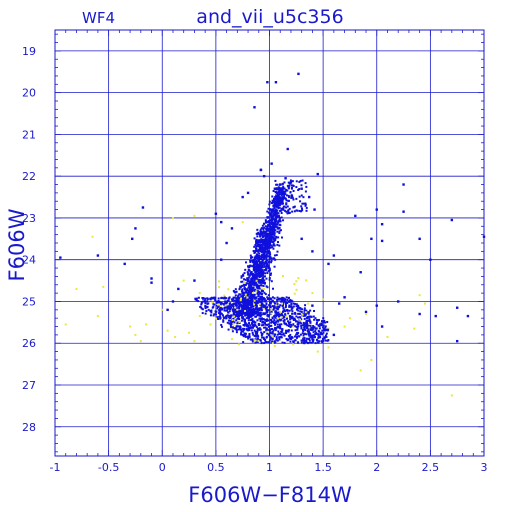  Describe the element at coordinates (29, 51) in the screenshot. I see `y-tick-label-0: 19` at that location.